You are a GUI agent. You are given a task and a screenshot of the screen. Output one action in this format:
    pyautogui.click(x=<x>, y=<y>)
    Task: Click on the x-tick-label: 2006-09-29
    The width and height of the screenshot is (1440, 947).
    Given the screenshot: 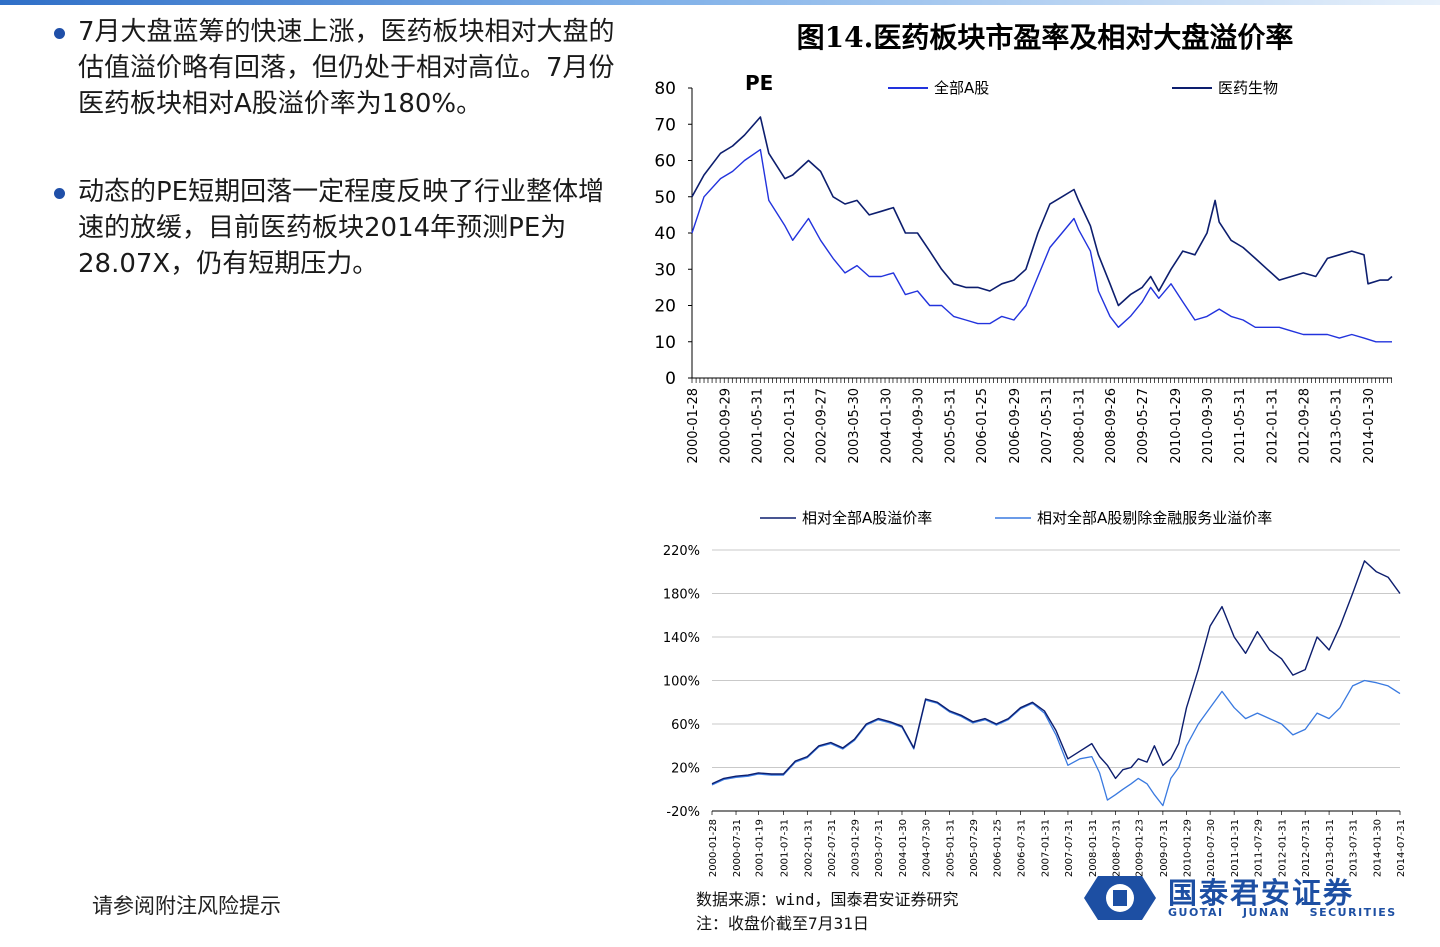 What is the action you would take?
    pyautogui.click(x=1015, y=426)
    